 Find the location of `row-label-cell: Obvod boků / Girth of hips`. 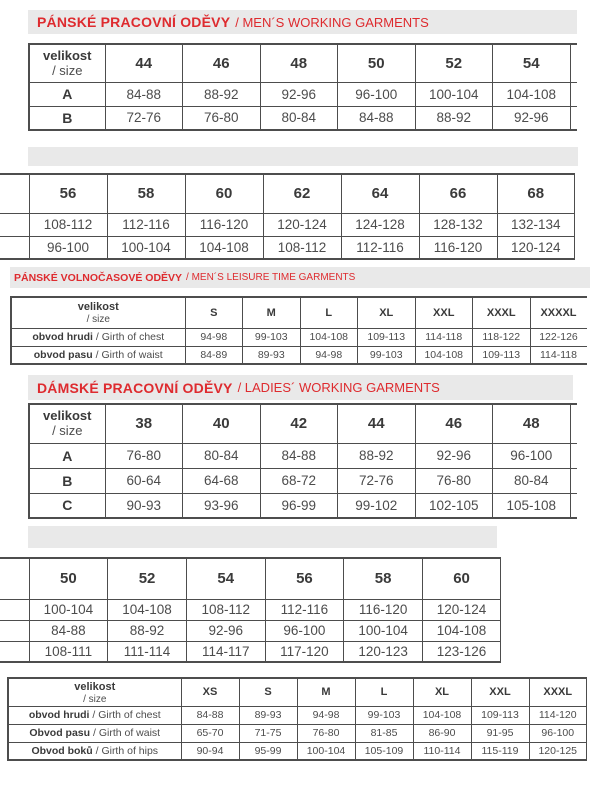

row-label-cell: Obvod boků / Girth of hips is located at coordinates (94, 751).